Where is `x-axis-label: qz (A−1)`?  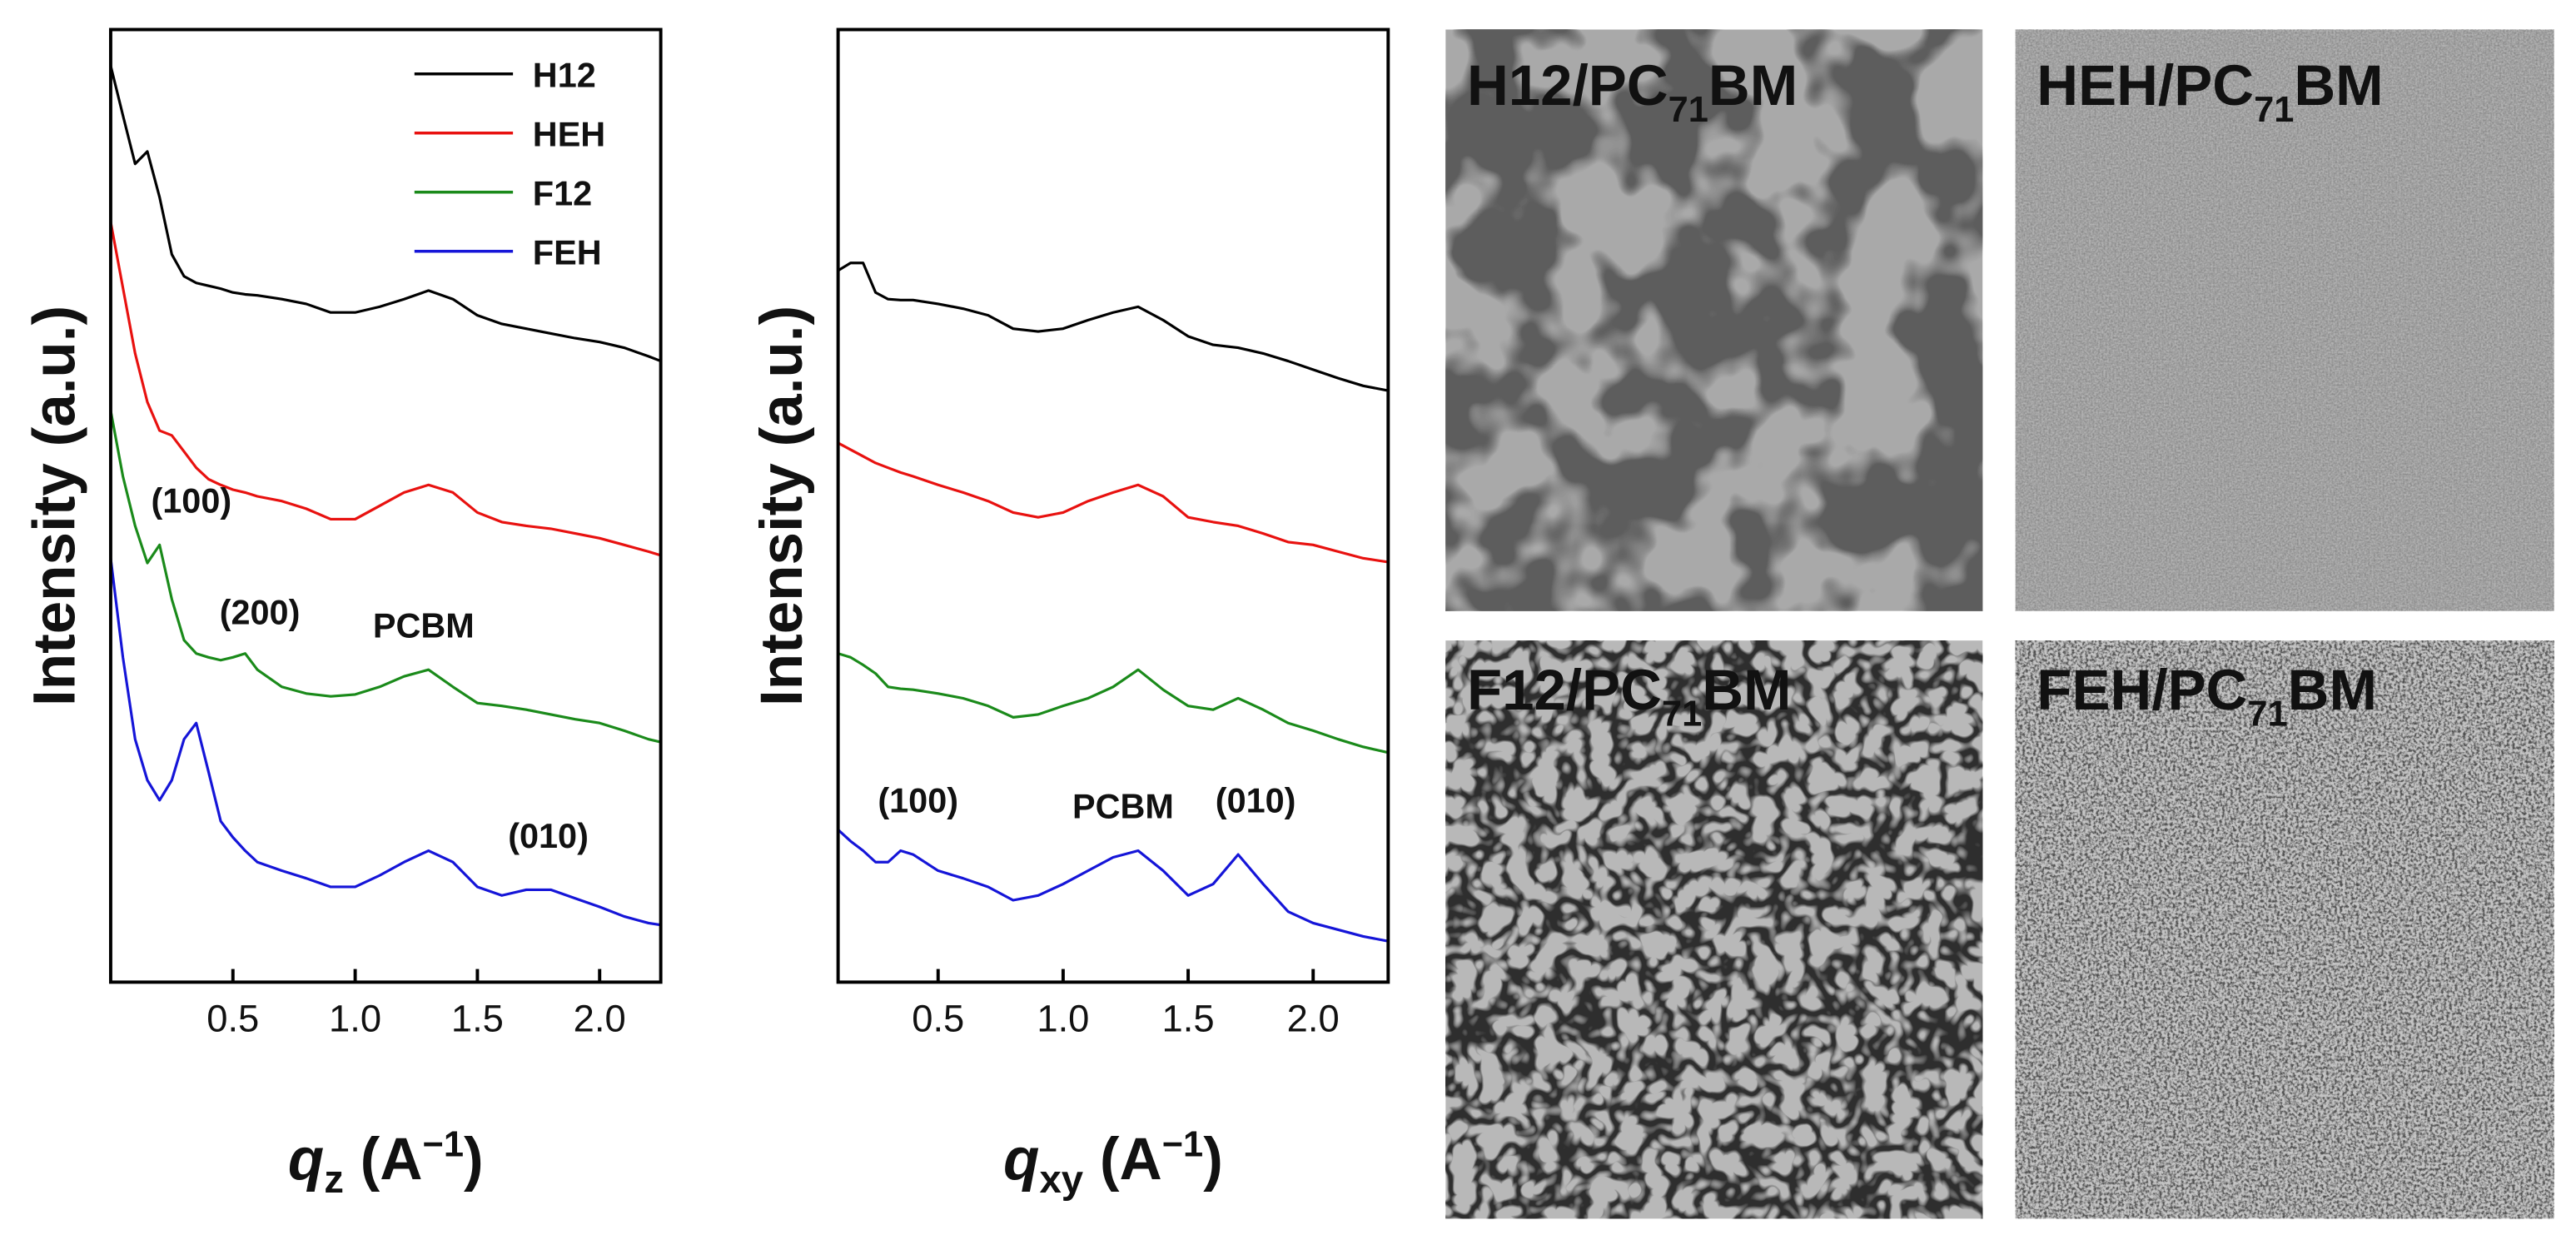
x-axis-label: qz (A−1) is located at coordinates (386, 1163).